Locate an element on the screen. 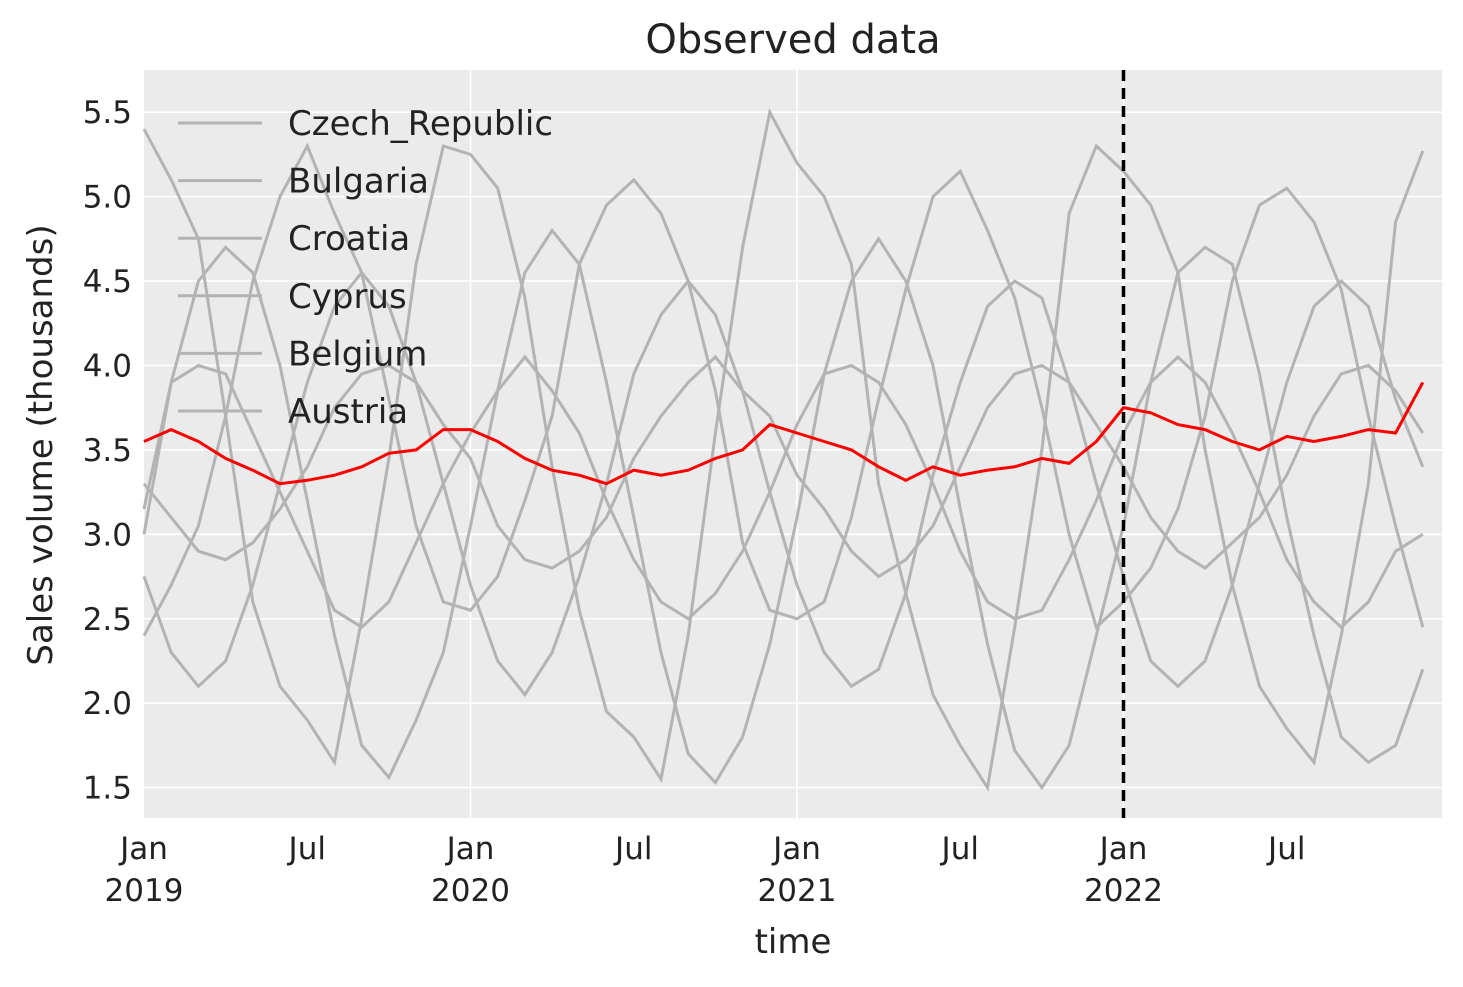 This screenshot has height=987, width=1463. y-tick-label: 3.0 is located at coordinates (107, 535).